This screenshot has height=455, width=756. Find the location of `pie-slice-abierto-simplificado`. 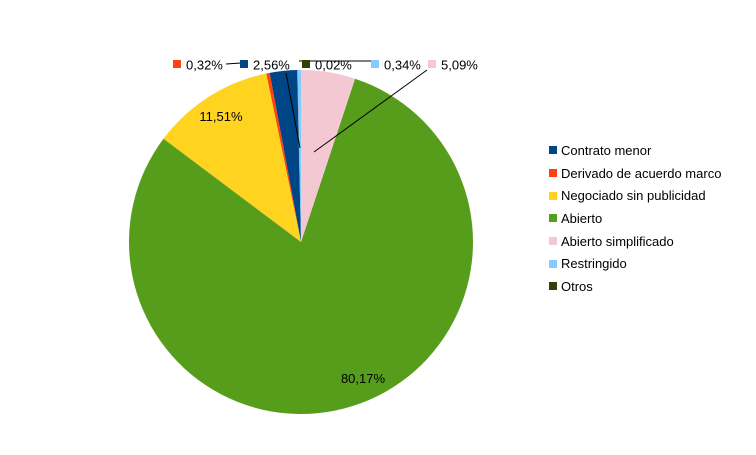

pie-slice-abierto-simplificado is located at coordinates (328, 156).